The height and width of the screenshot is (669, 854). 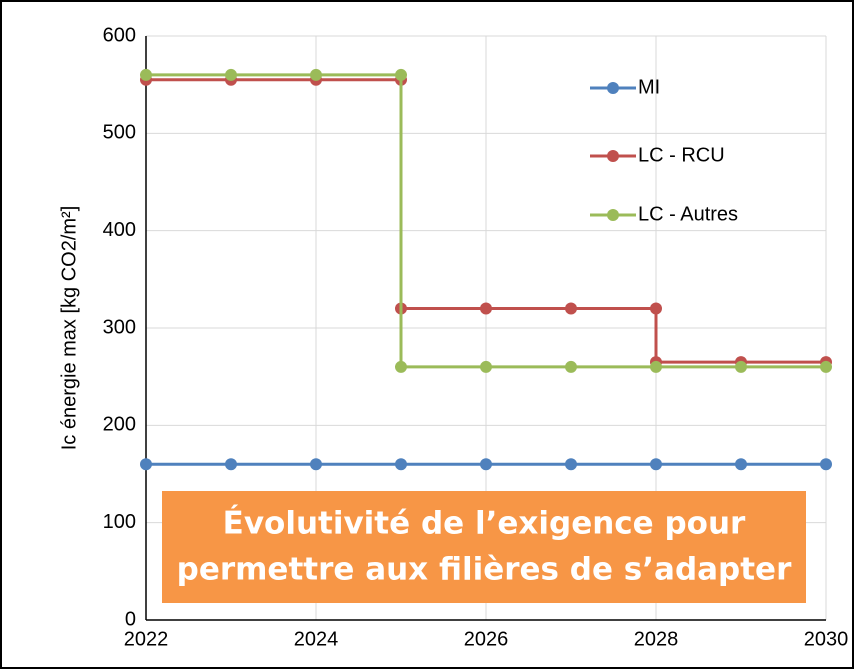 What do you see at coordinates (681, 155) in the screenshot?
I see `legend-label: LC - RCU` at bounding box center [681, 155].